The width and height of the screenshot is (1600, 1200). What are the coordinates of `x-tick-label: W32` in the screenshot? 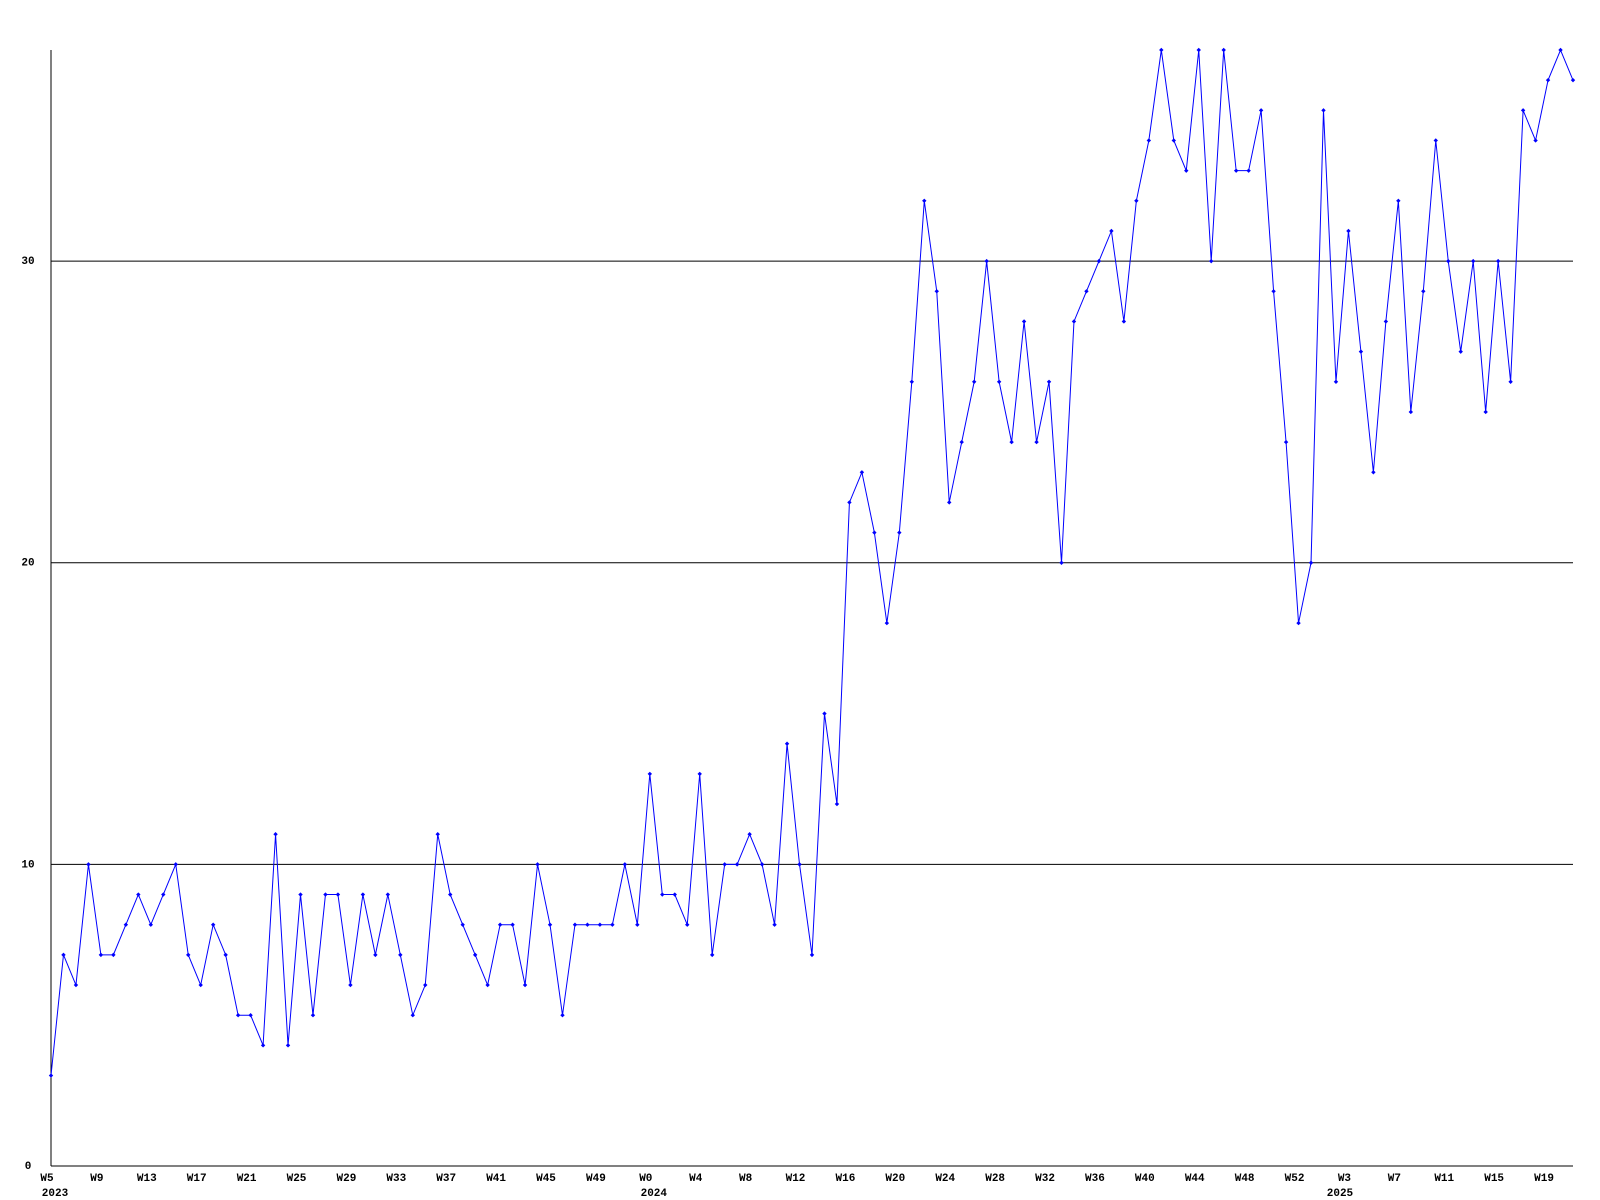 It's located at (1045, 1179).